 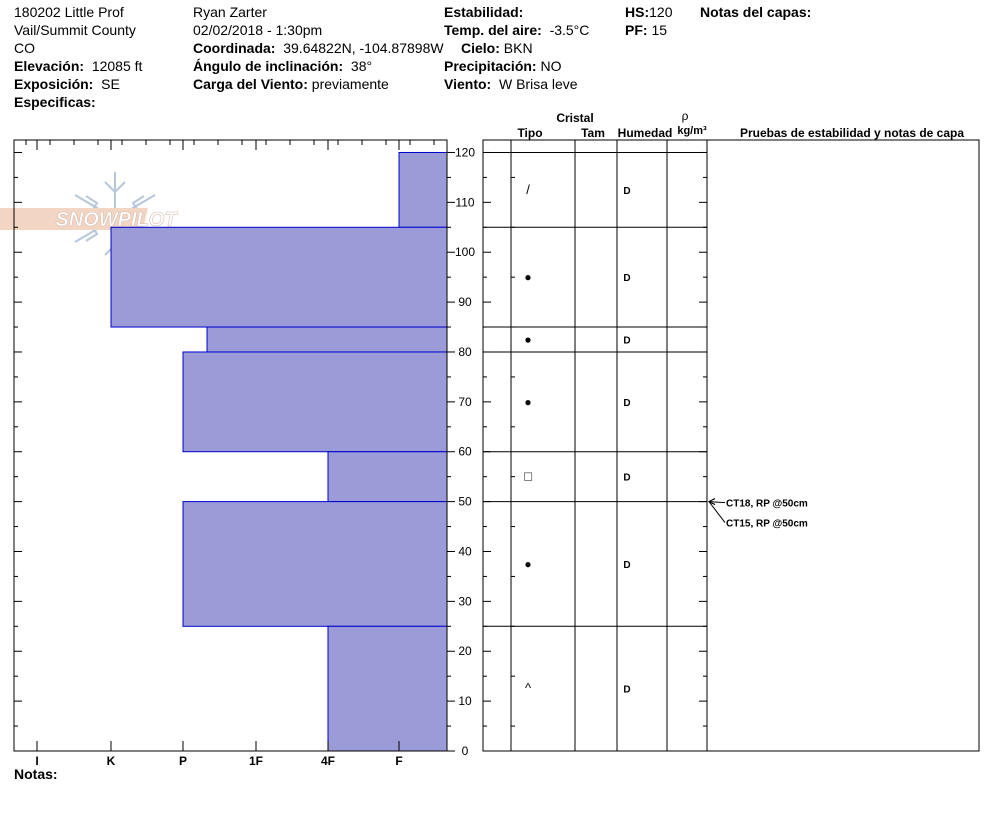 What do you see at coordinates (465, 502) in the screenshot?
I see `depth-tick-label: 50` at bounding box center [465, 502].